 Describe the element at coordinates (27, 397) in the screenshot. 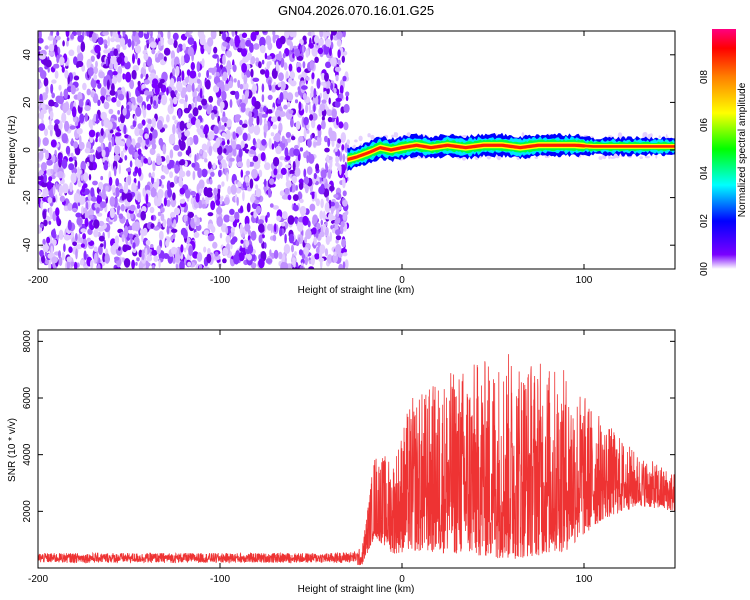

I see `snr-y-tick-label: 6000` at that location.